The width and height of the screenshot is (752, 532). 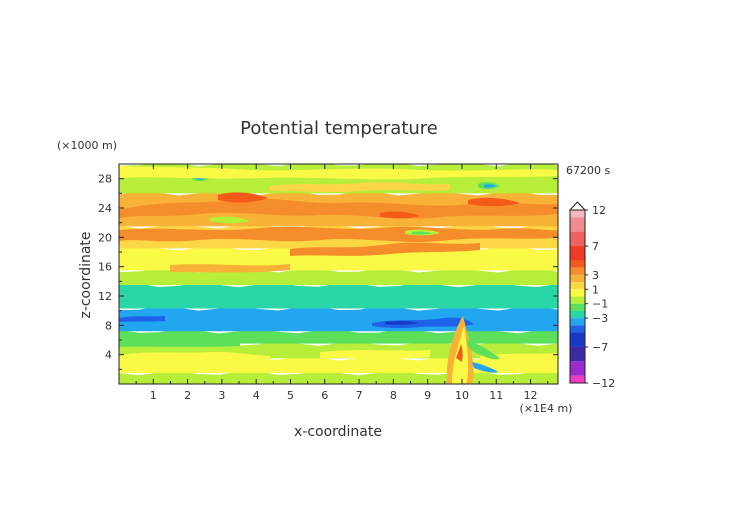 What do you see at coordinates (496, 395) in the screenshot?
I see `x-tick-label: 11` at bounding box center [496, 395].